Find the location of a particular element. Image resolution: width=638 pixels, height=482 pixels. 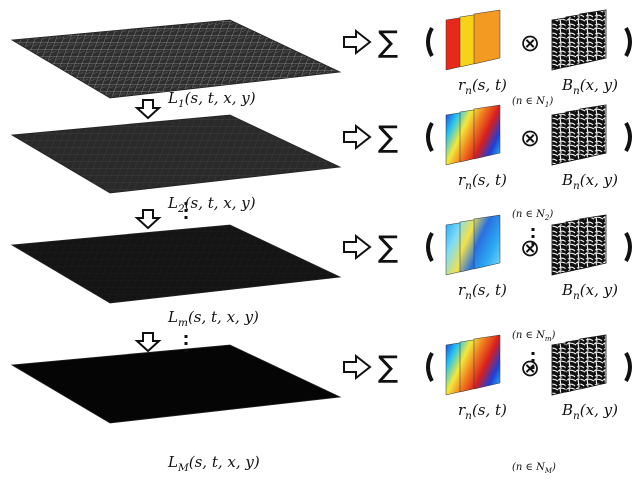

index-set-label: (n ∈ N2) is located at coordinates (532, 215).